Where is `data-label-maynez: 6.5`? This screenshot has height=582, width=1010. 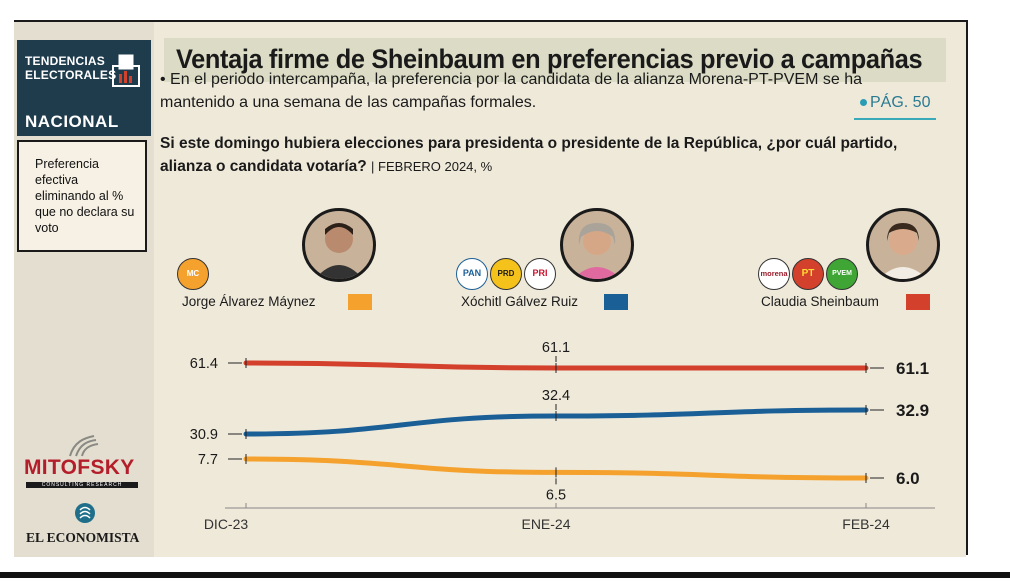 data-label-maynez: 6.5 is located at coordinates (556, 495).